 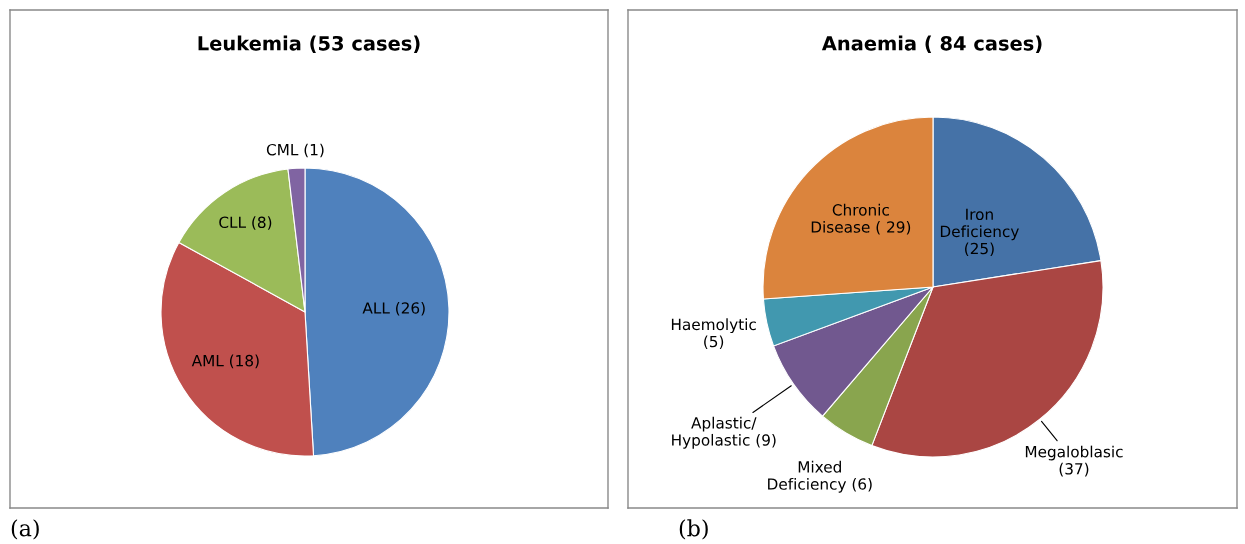 What do you see at coordinates (693, 529) in the screenshot?
I see `text: (b)` at bounding box center [693, 529].